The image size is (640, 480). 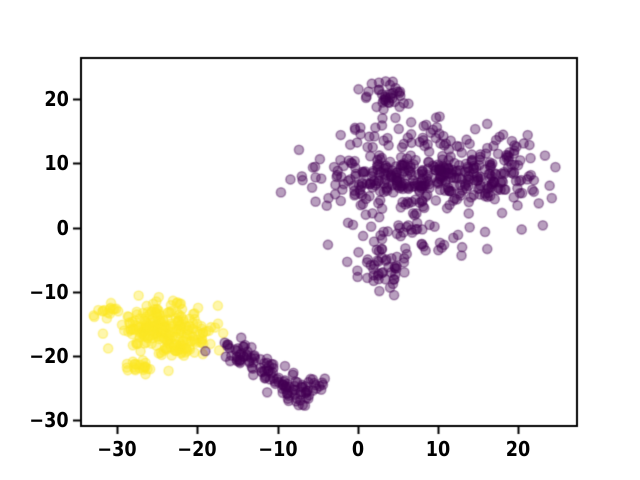 I want to click on y-tick-label: −10, so click(x=49, y=291).